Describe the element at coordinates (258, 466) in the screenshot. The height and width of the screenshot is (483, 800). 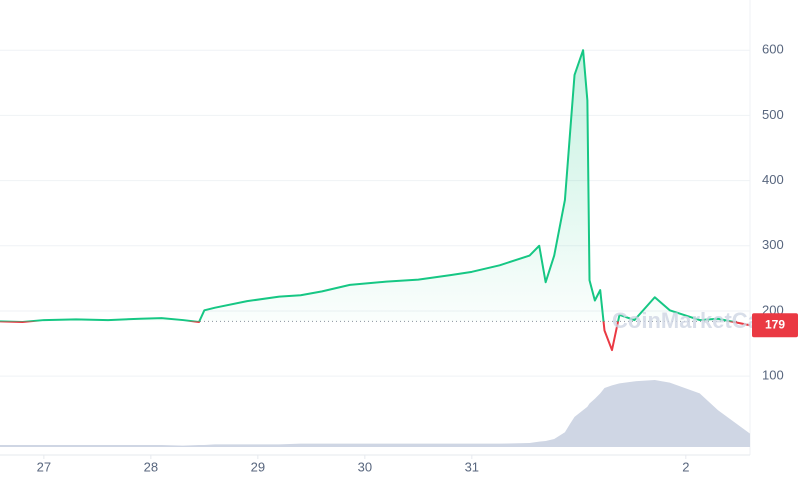
I see `x-tick-label: 29` at that location.